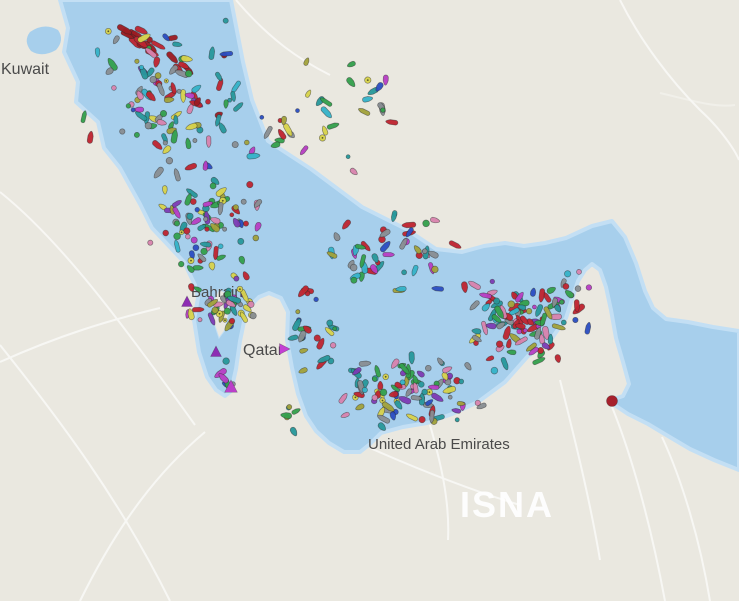  What do you see at coordinates (285, 349) in the screenshot?
I see `nav-marker` at bounding box center [285, 349].